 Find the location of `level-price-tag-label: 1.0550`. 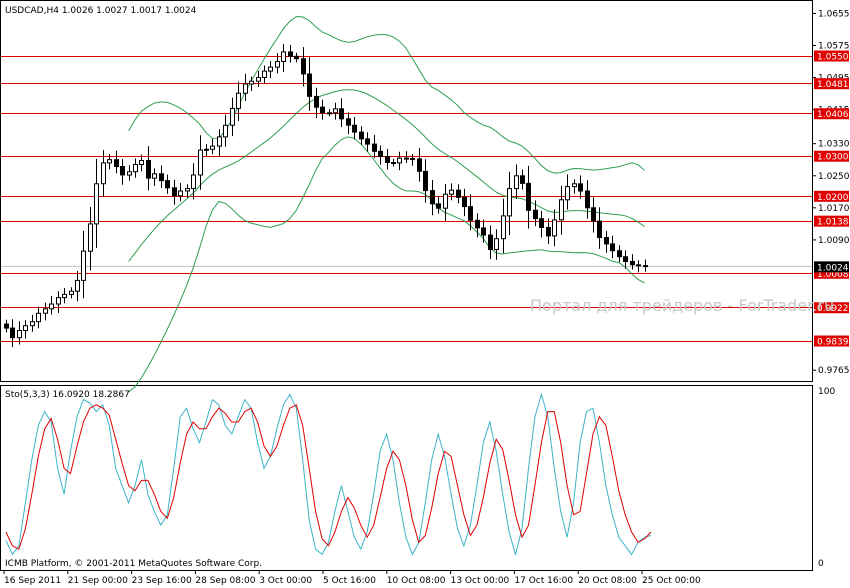

level-price-tag-label: 1.0550 is located at coordinates (833, 58).